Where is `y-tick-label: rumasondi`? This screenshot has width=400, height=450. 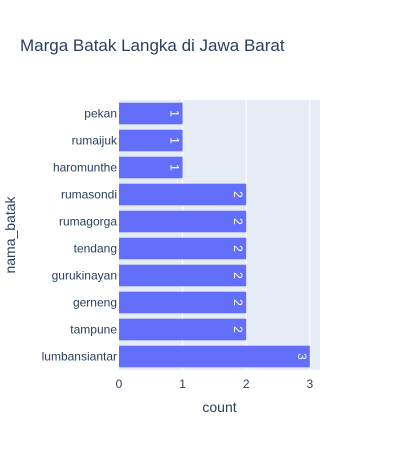 y-tick-label: rumasondi is located at coordinates (89, 195).